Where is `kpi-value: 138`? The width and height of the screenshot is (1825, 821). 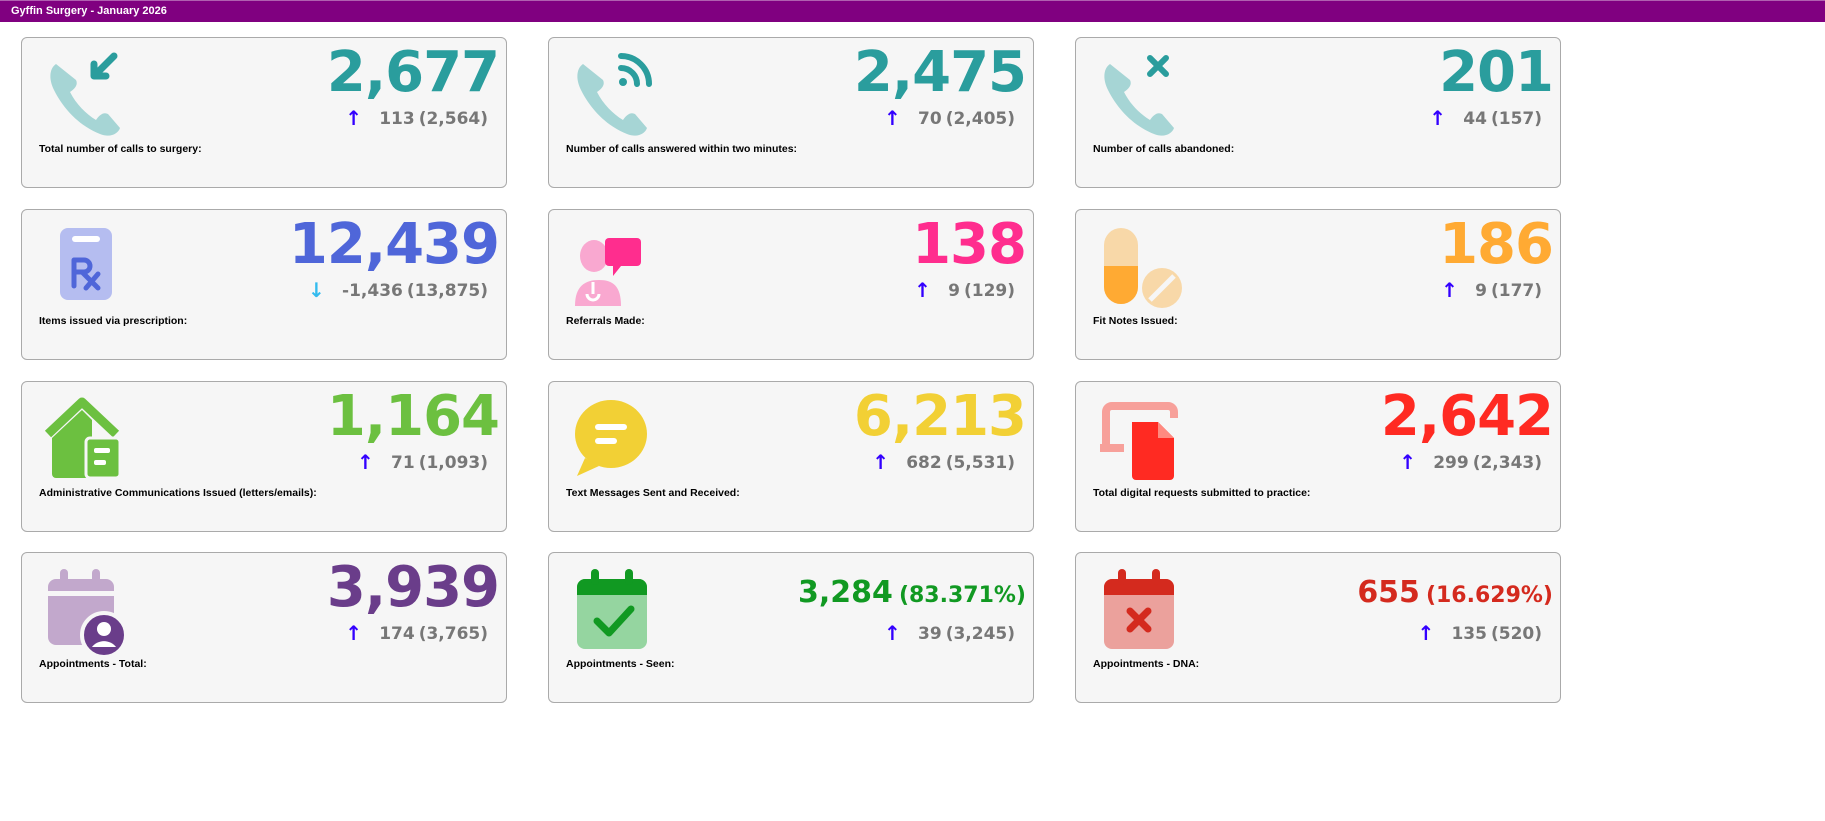 kpi-value: 138 is located at coordinates (969, 244).